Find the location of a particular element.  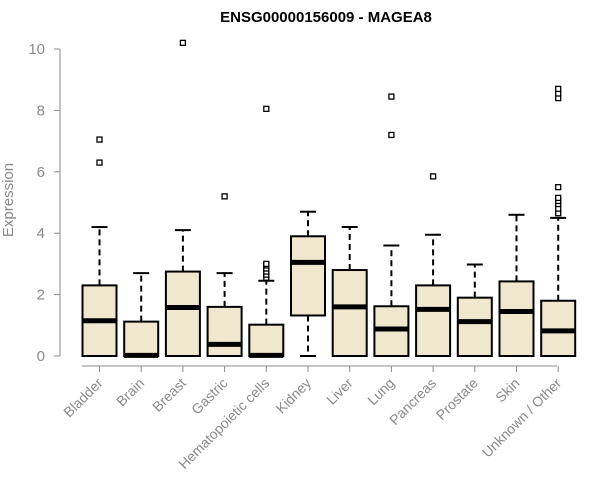

y-tick-label: 2 is located at coordinates (41, 295).